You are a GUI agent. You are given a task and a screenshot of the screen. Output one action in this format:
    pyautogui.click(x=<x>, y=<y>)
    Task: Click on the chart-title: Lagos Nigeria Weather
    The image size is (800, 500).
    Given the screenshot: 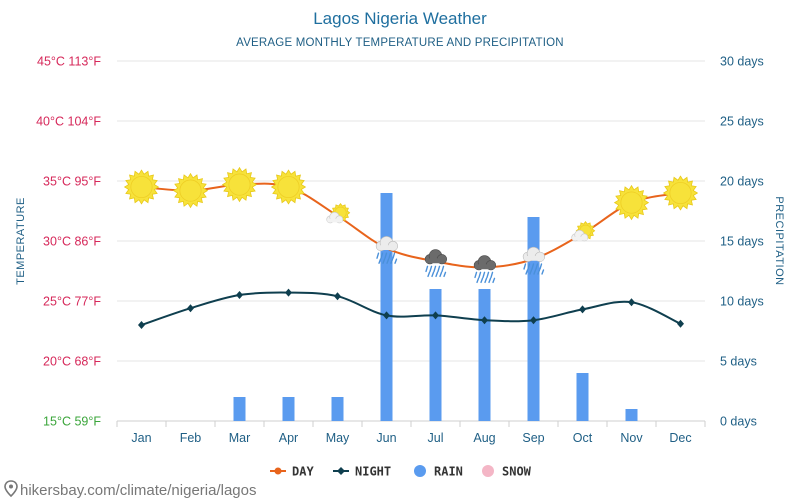 What is the action you would take?
    pyautogui.click(x=400, y=18)
    